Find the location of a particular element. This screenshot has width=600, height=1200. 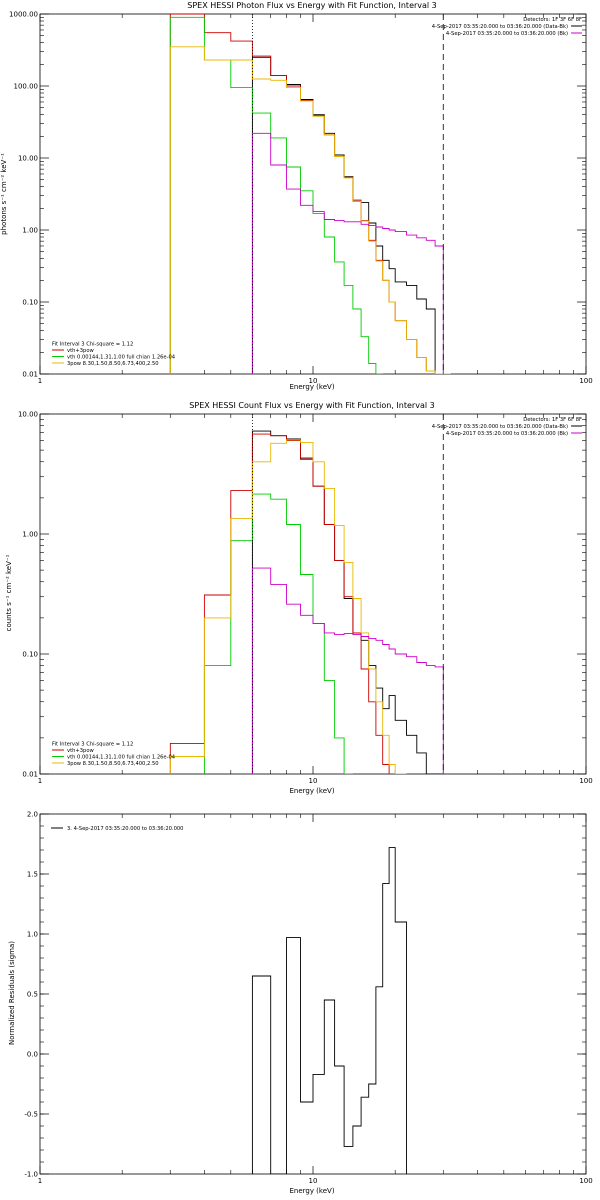

series-line-vth+3pow is located at coordinates (282, 603).